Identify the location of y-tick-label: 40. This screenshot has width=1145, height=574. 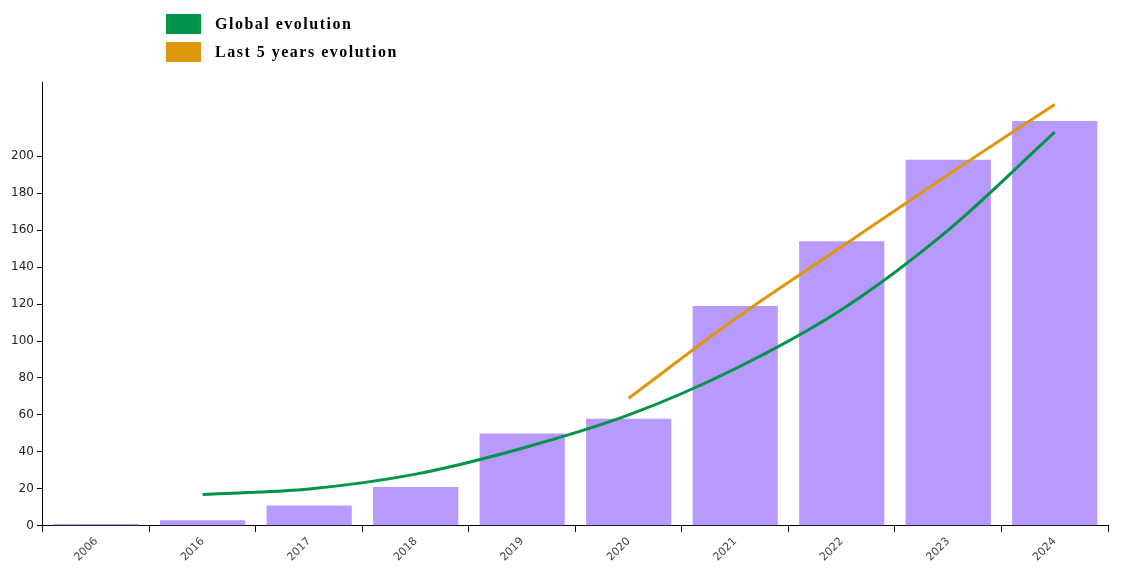
(26, 451).